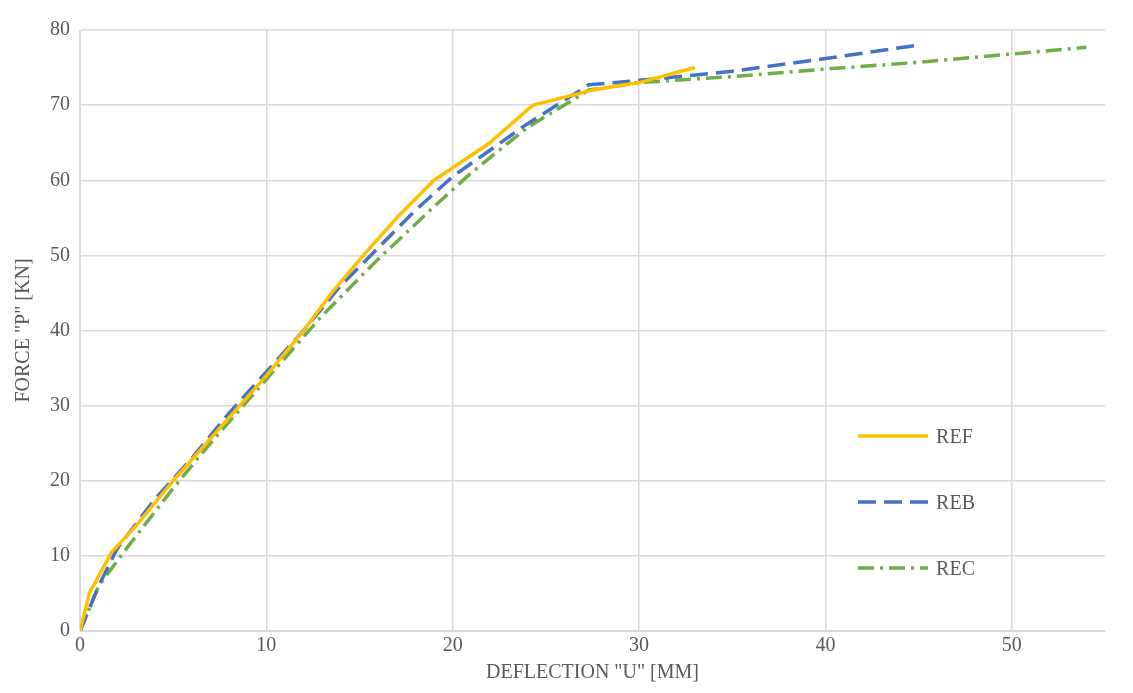 This screenshot has width=1133, height=693. Describe the element at coordinates (1011, 644) in the screenshot. I see `x-tick-label: 50` at that location.